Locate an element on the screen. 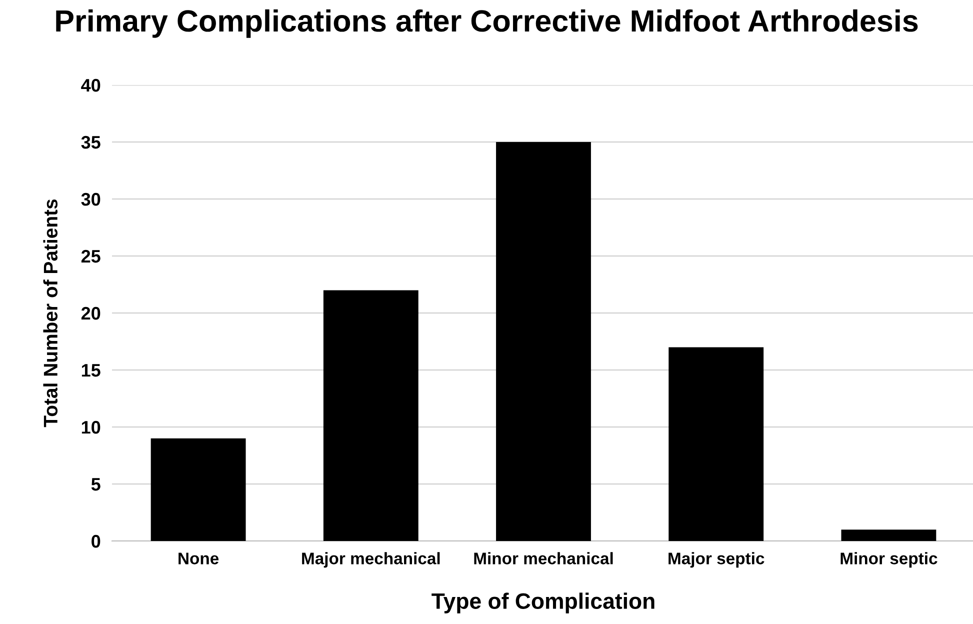 This screenshot has width=973, height=624. y-tick-label: 15 is located at coordinates (91, 370).